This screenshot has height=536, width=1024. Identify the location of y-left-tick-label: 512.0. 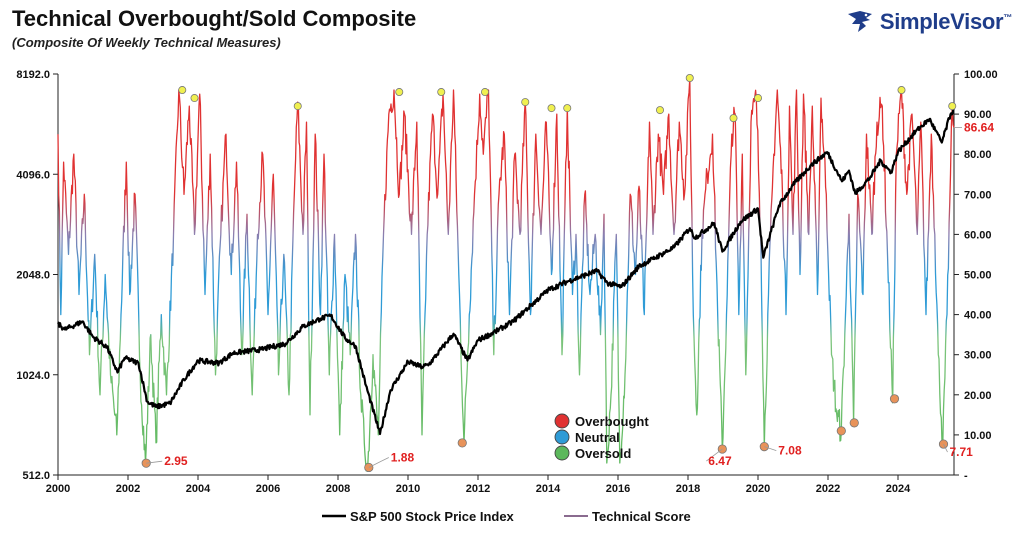
(36, 476).